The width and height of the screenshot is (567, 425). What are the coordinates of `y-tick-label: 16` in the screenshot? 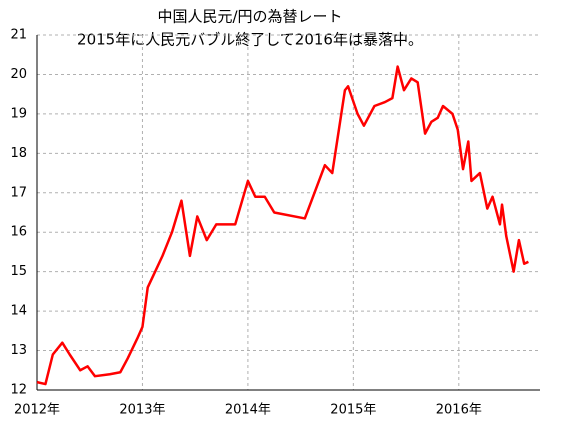 It's located at (18, 232).